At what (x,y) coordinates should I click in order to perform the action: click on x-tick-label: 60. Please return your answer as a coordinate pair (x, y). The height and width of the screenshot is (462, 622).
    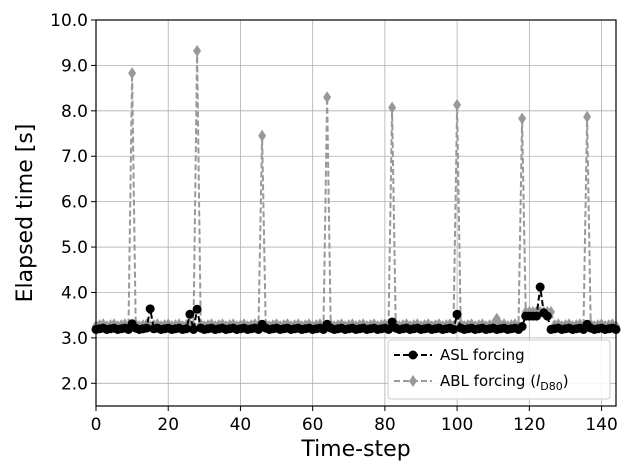
    Looking at the image, I should click on (313, 425).